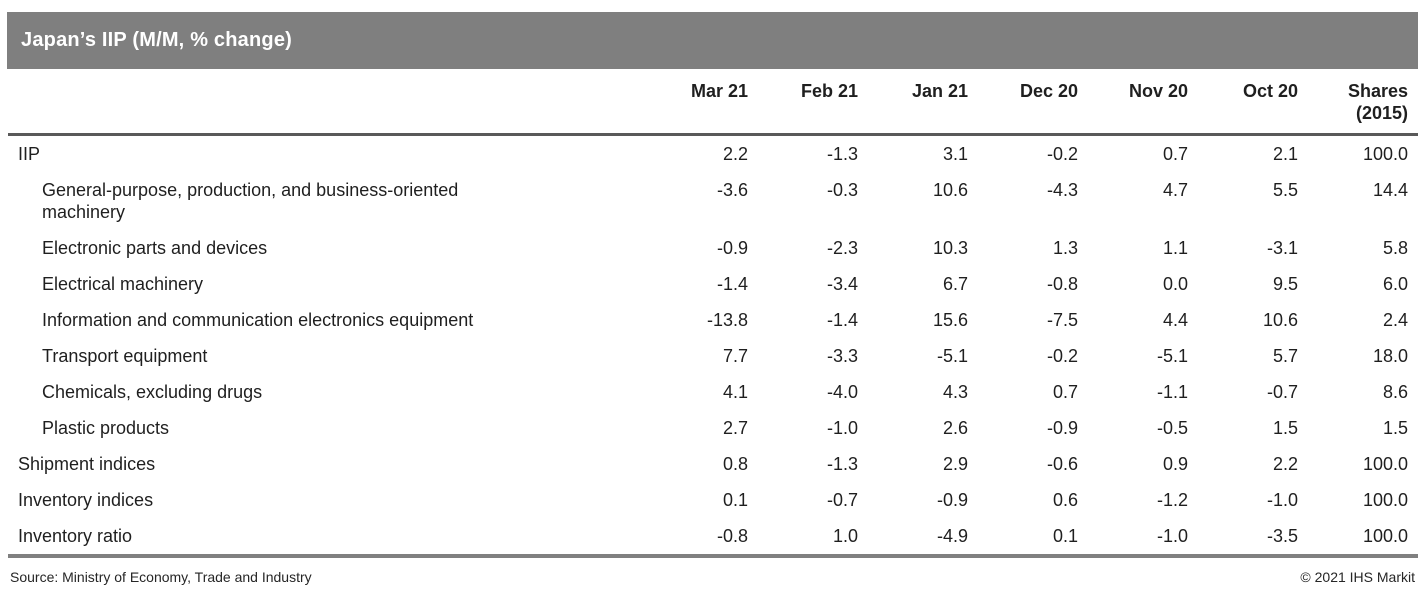 Image resolution: width=1425 pixels, height=607 pixels. Describe the element at coordinates (1065, 248) in the screenshot. I see `cell-value: 1.3` at that location.